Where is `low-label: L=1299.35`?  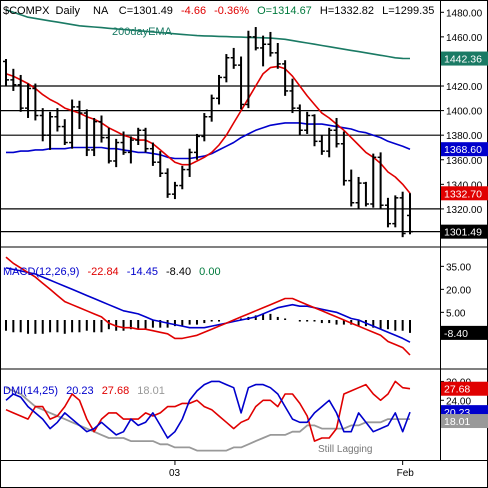
low-label: L=1299.35 is located at coordinates (408, 11).